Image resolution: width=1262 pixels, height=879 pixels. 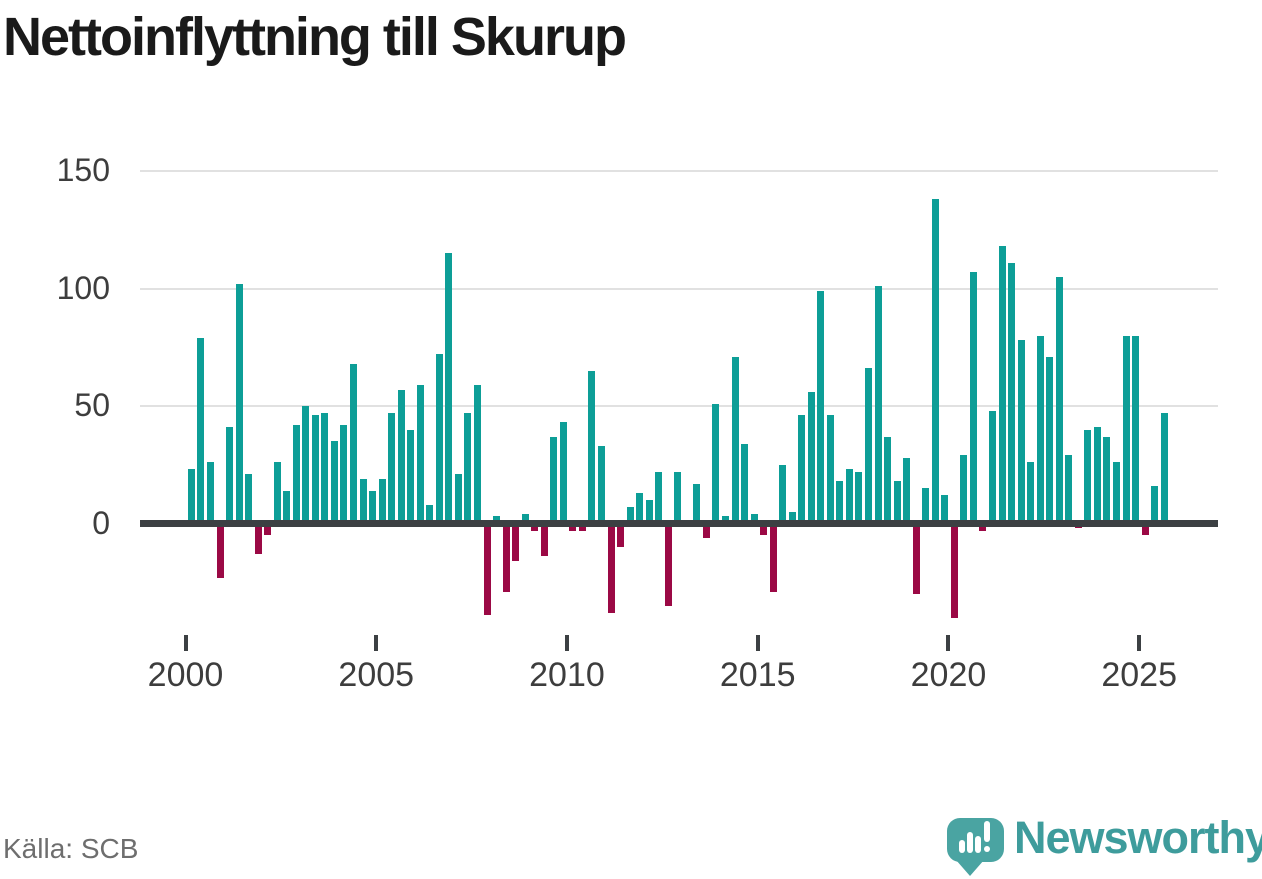 I want to click on x-tick-2015, so click(x=757, y=643).